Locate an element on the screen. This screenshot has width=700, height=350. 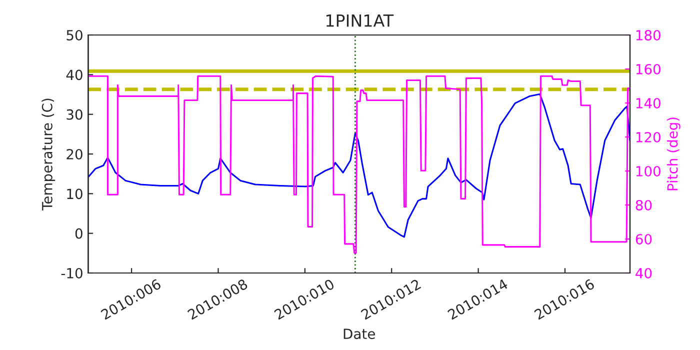
y2-tick-label: 160 is located at coordinates (648, 69).